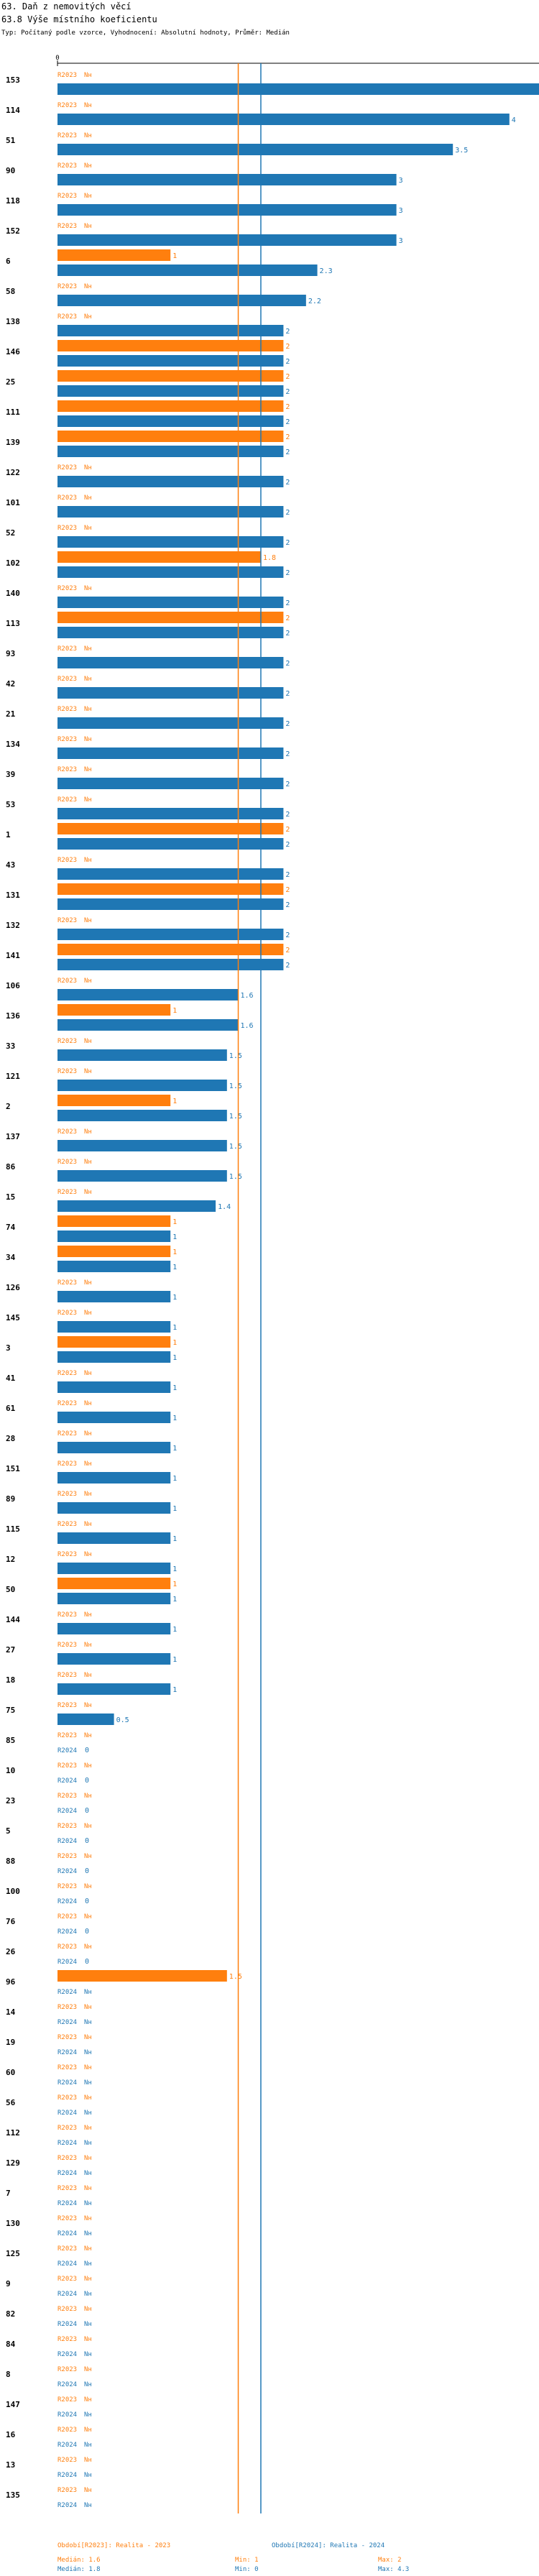 Image resolution: width=539 pixels, height=2576 pixels. What do you see at coordinates (10, 170) in the screenshot?
I see `category-label: 90` at bounding box center [10, 170].